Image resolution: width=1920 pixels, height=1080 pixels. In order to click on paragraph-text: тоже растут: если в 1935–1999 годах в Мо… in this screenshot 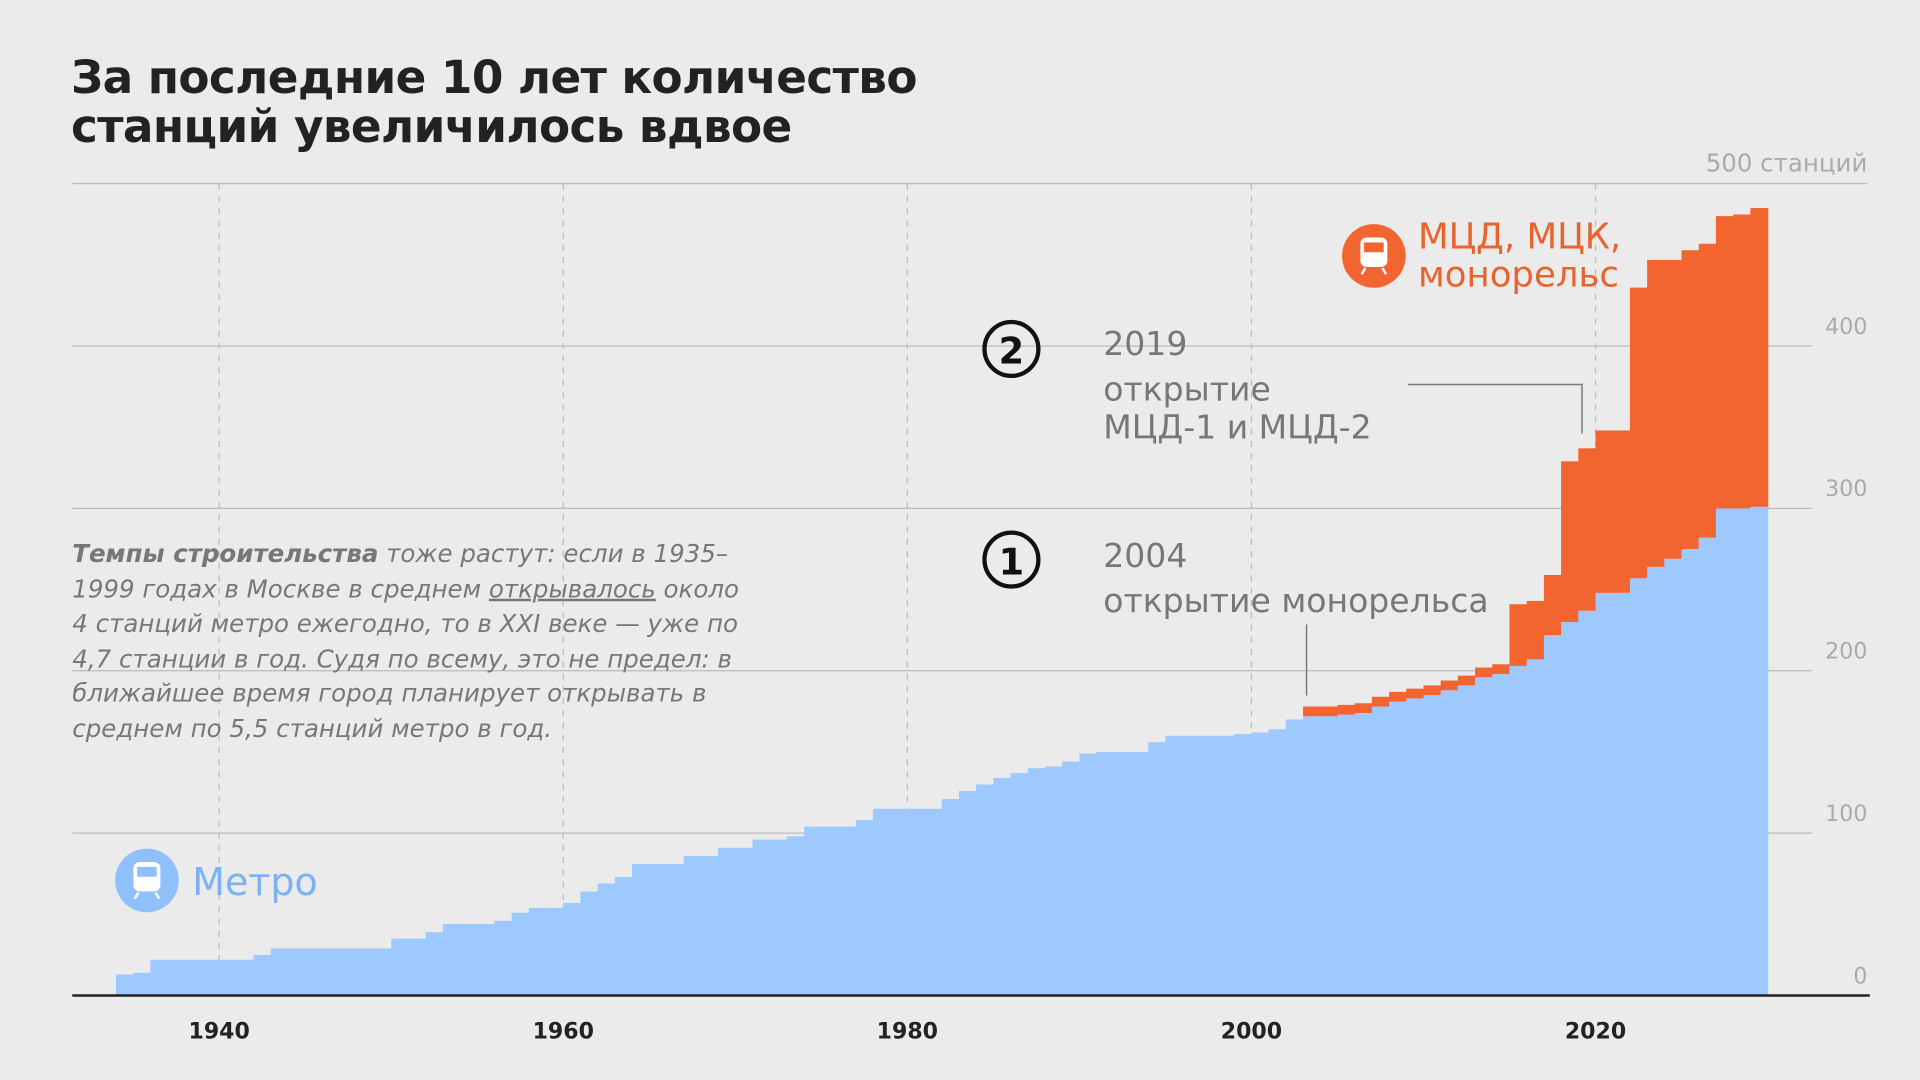, I will do `click(400, 571)`.